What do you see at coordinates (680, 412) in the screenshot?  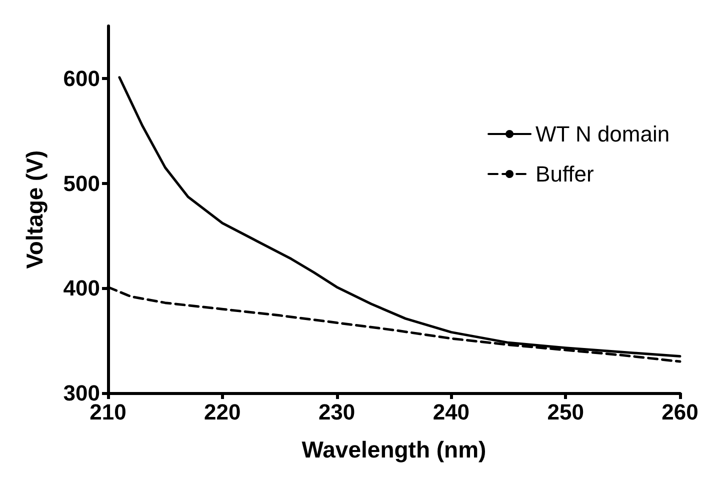 I see `x-tick-label: 260` at bounding box center [680, 412].